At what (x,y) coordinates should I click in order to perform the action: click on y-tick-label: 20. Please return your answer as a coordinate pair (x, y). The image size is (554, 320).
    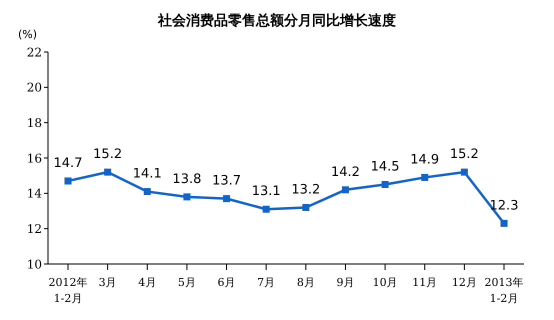
    Looking at the image, I should click on (34, 87).